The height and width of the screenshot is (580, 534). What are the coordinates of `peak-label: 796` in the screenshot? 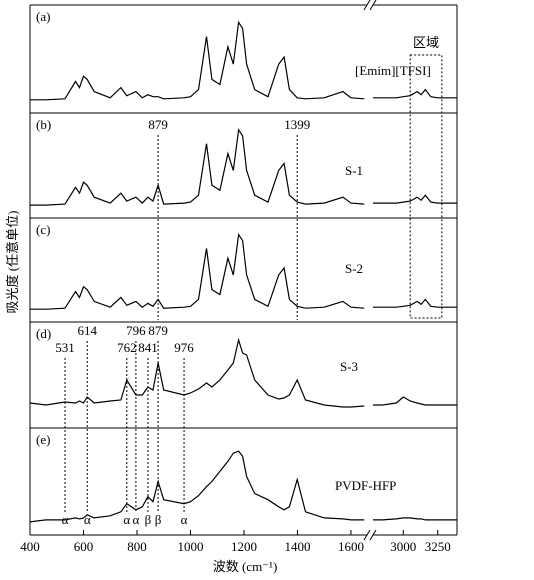 It's located at (136, 330).